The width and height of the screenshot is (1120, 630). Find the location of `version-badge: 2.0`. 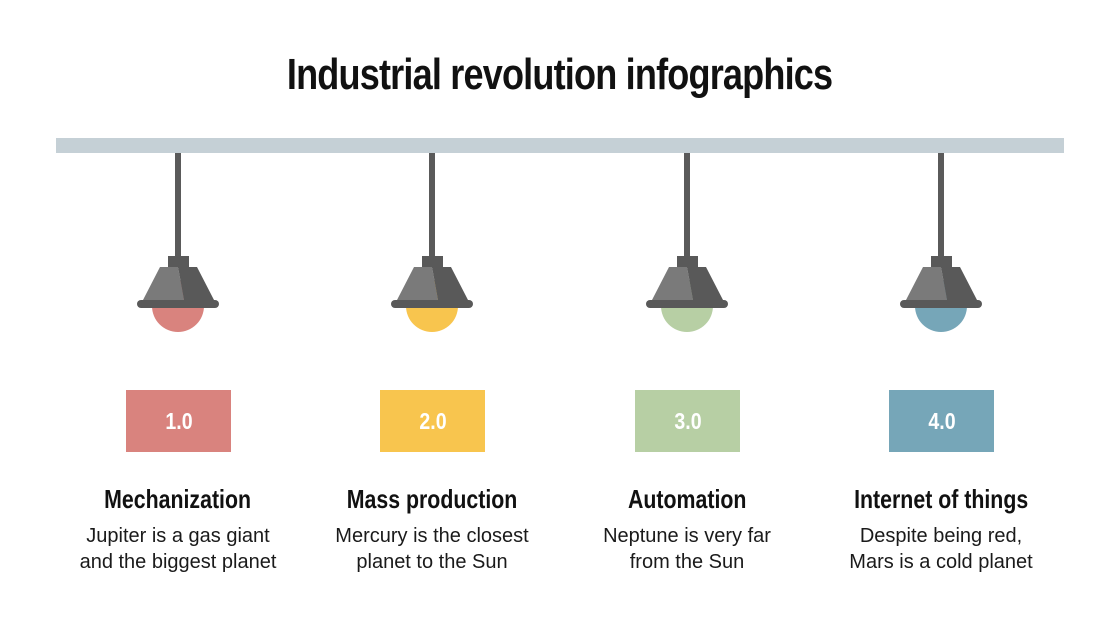

version-badge: 2.0 is located at coordinates (432, 421).